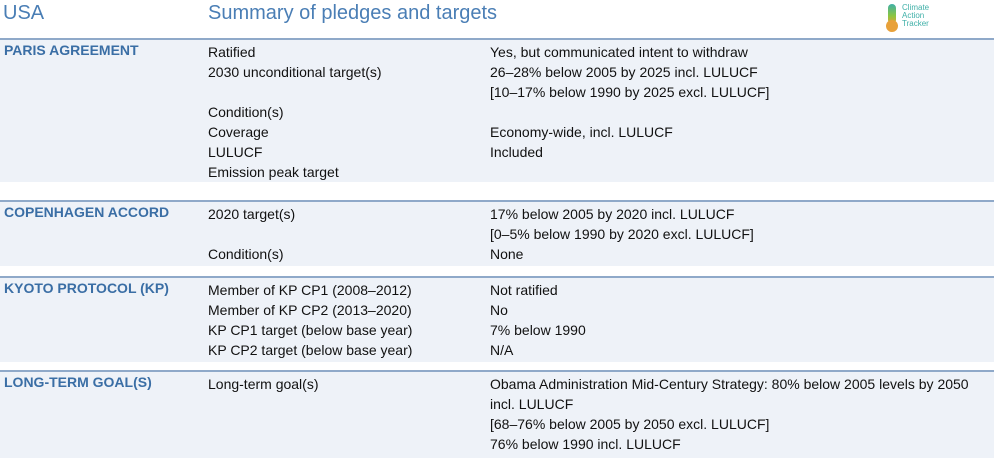 This screenshot has width=1000, height=458. I want to click on row-label: 2020 target(s), so click(252, 214).